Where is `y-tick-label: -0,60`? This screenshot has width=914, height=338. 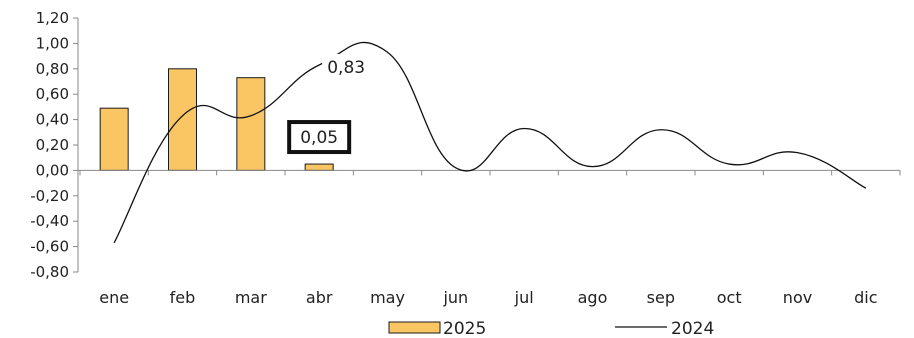 y-tick-label: -0,60 is located at coordinates (49, 247).